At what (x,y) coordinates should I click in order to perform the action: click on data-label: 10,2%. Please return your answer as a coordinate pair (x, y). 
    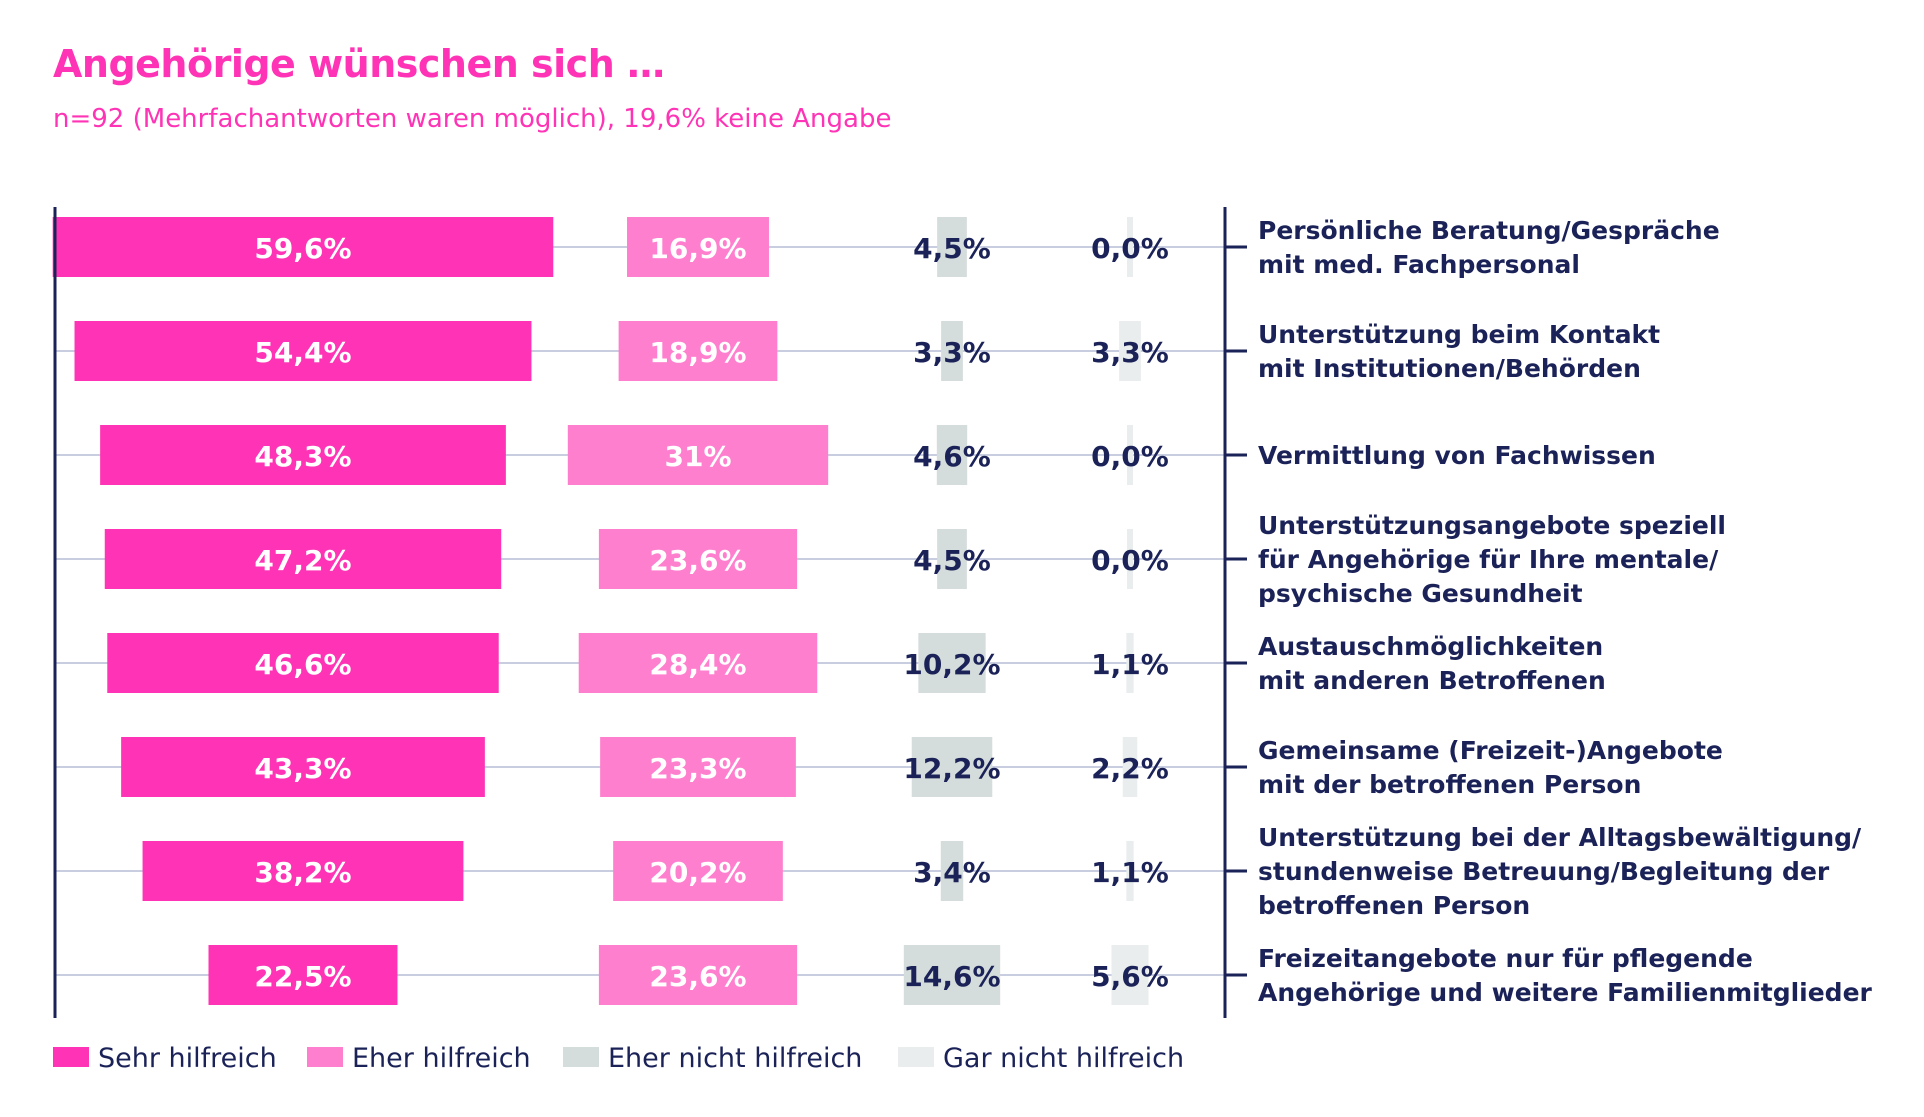
    Looking at the image, I should click on (951, 664).